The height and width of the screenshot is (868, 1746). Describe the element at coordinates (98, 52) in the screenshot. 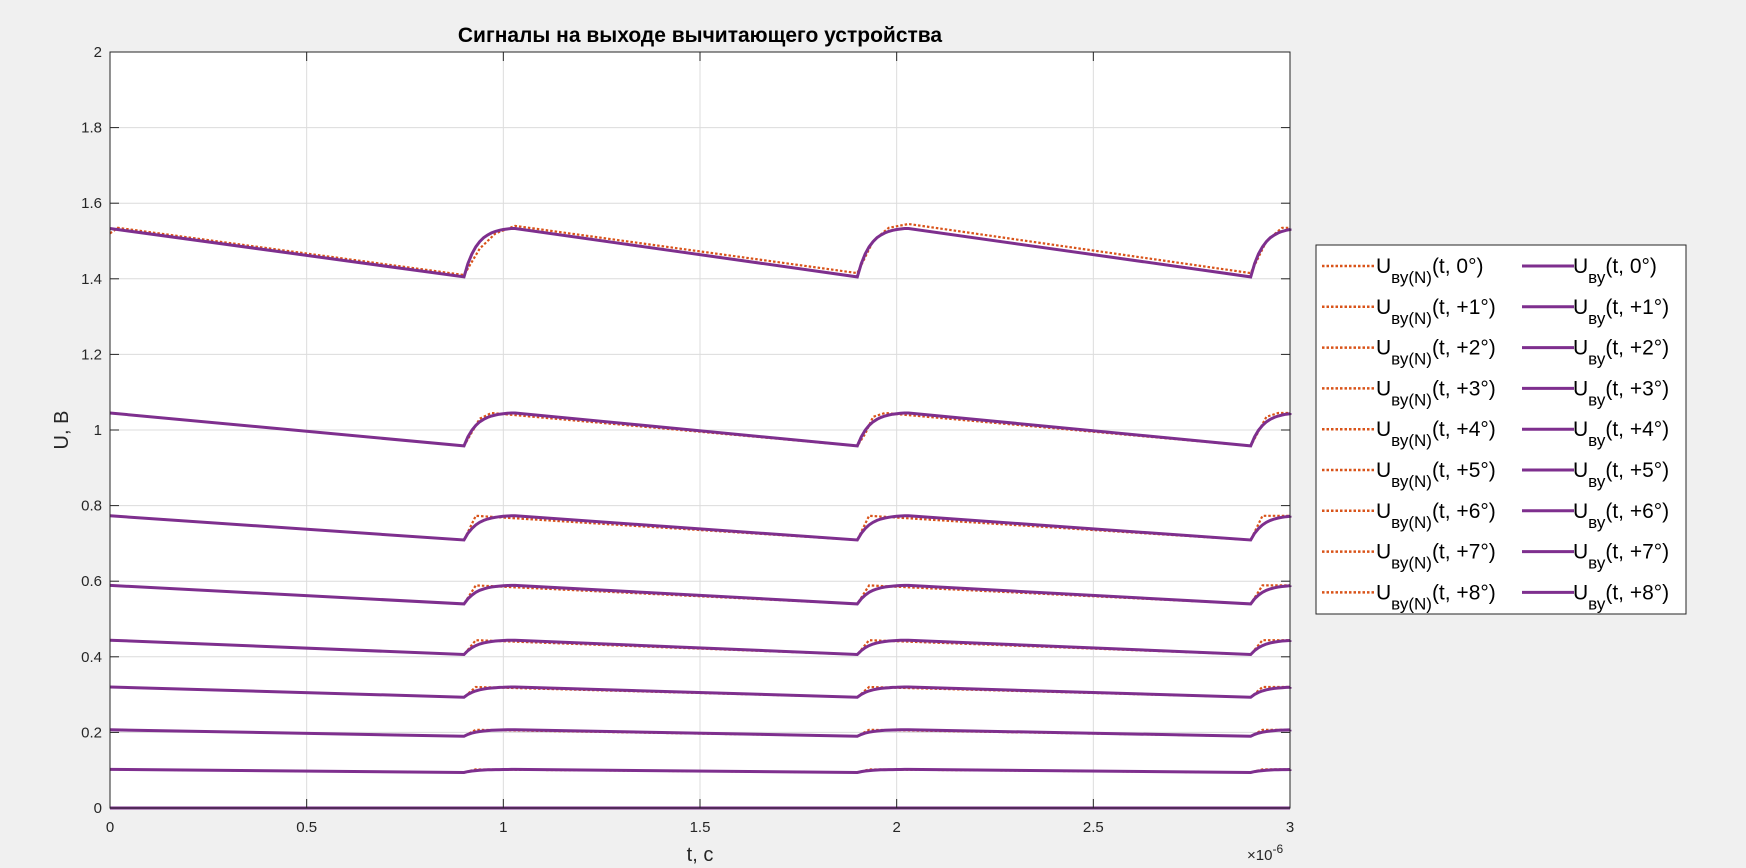

I see `y-tick-label: 2` at that location.